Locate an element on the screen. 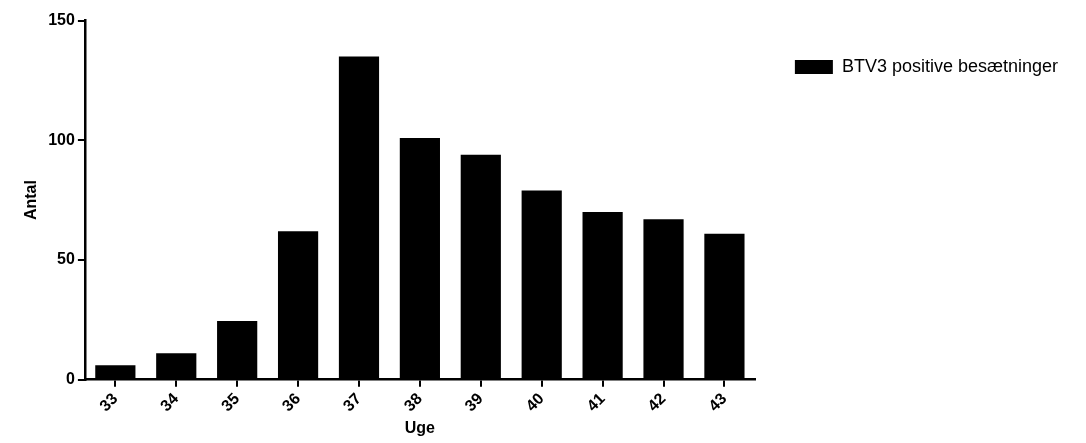 The image size is (1086, 443). x-tick-label: 36 is located at coordinates (291, 402).